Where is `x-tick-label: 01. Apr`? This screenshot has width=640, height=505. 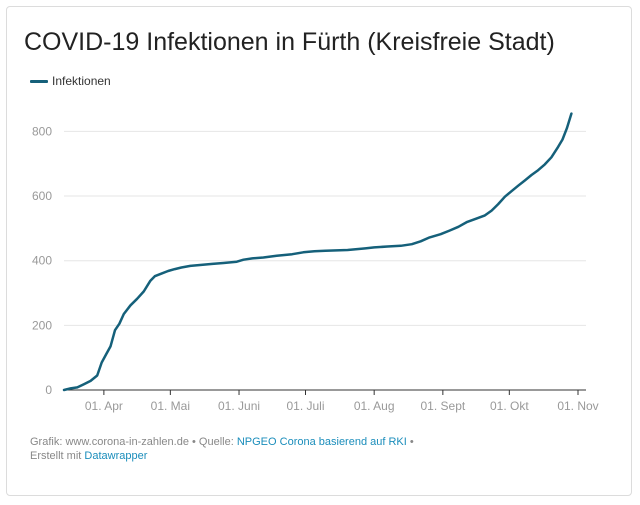 x-tick-label: 01. Apr is located at coordinates (104, 406).